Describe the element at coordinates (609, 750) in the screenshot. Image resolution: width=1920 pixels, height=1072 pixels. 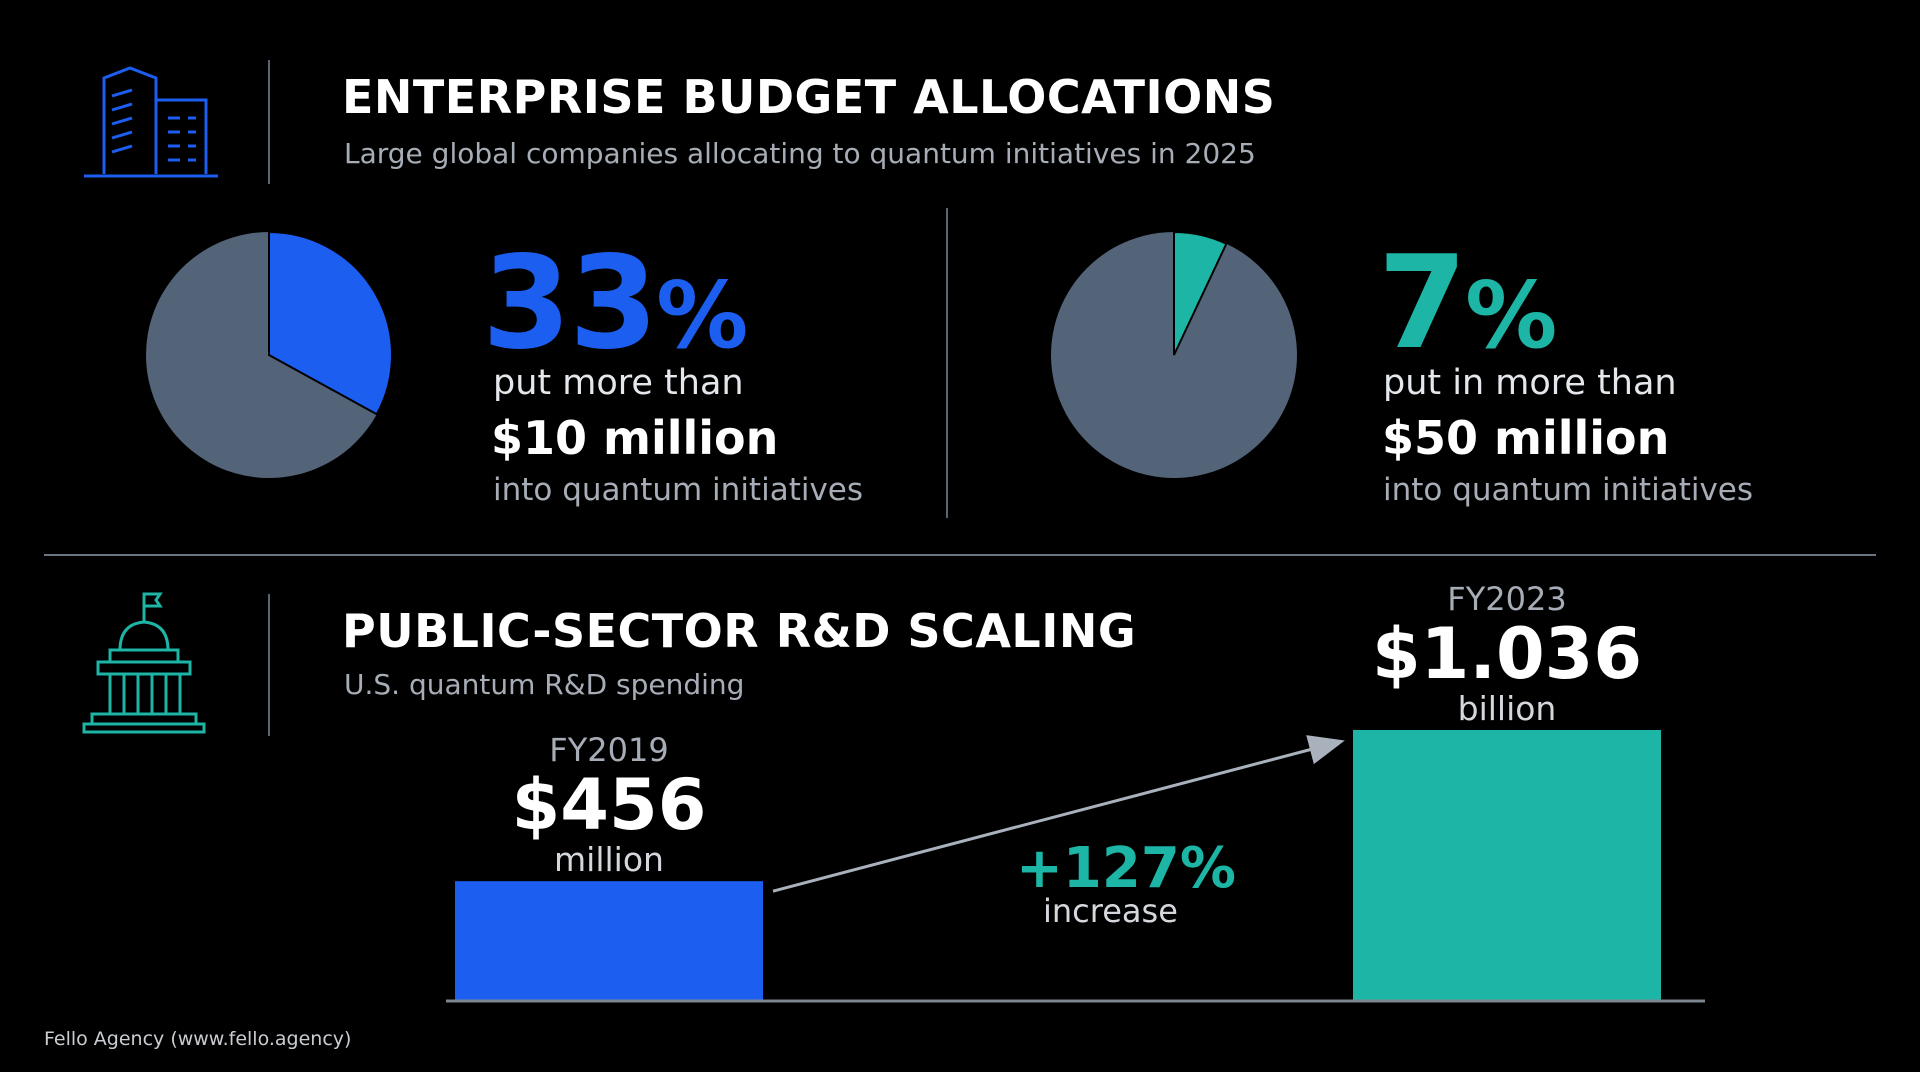
I see `bar-year: FY2019` at that location.